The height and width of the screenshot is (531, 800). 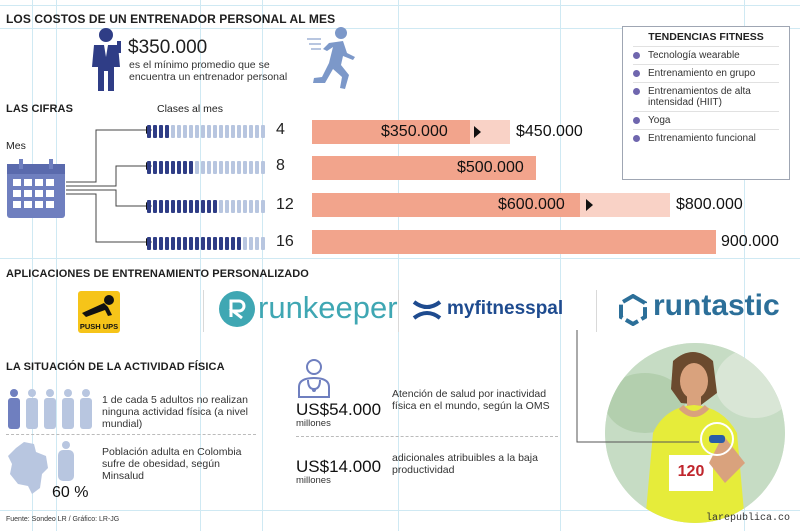 What do you see at coordinates (328, 307) in the screenshot?
I see `runkeeper-name: runkeeper` at bounding box center [328, 307].